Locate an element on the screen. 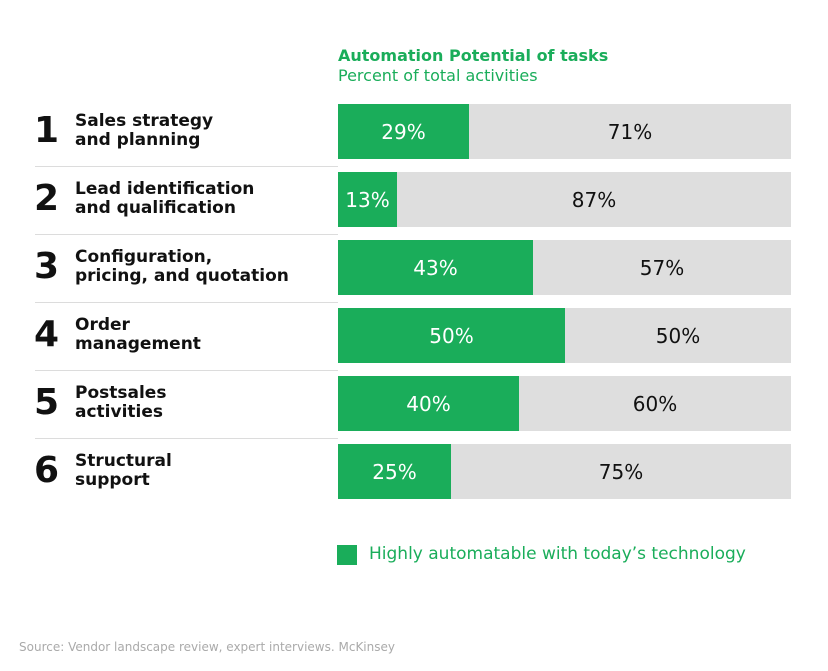  bar-remaining: 87% is located at coordinates (594, 199).